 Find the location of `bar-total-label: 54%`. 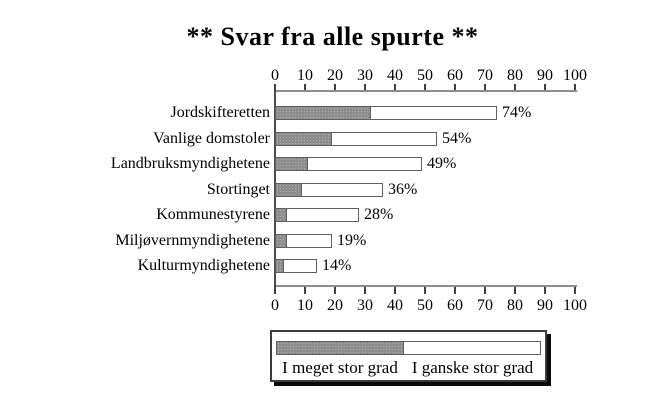

bar-total-label: 54% is located at coordinates (457, 138).